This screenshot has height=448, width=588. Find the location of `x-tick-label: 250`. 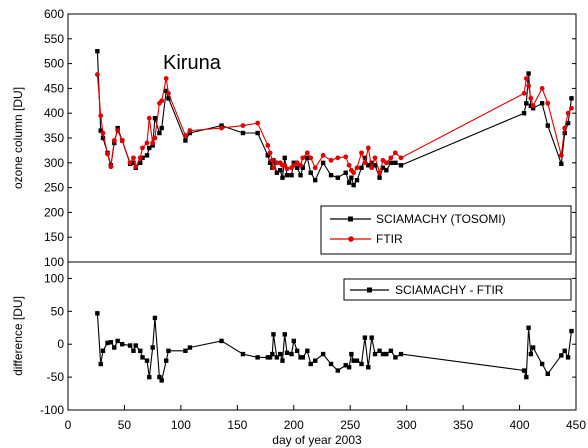

x-tick-label: 250 is located at coordinates (350, 425).